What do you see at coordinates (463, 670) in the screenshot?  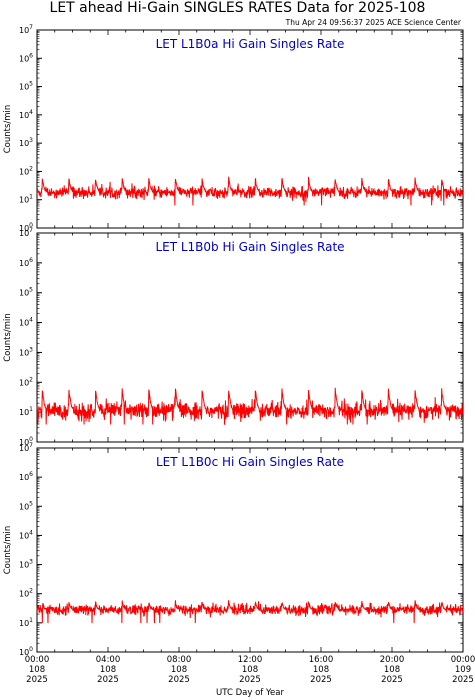 I see `x-tick-label-day: 109` at bounding box center [463, 670].